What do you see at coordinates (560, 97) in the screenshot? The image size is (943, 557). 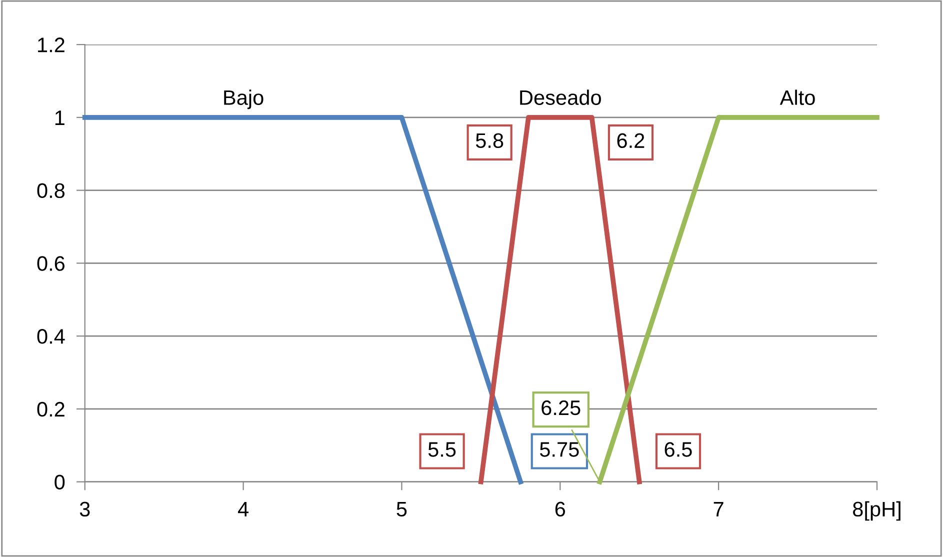 I see `series-label: Deseado` at bounding box center [560, 97].